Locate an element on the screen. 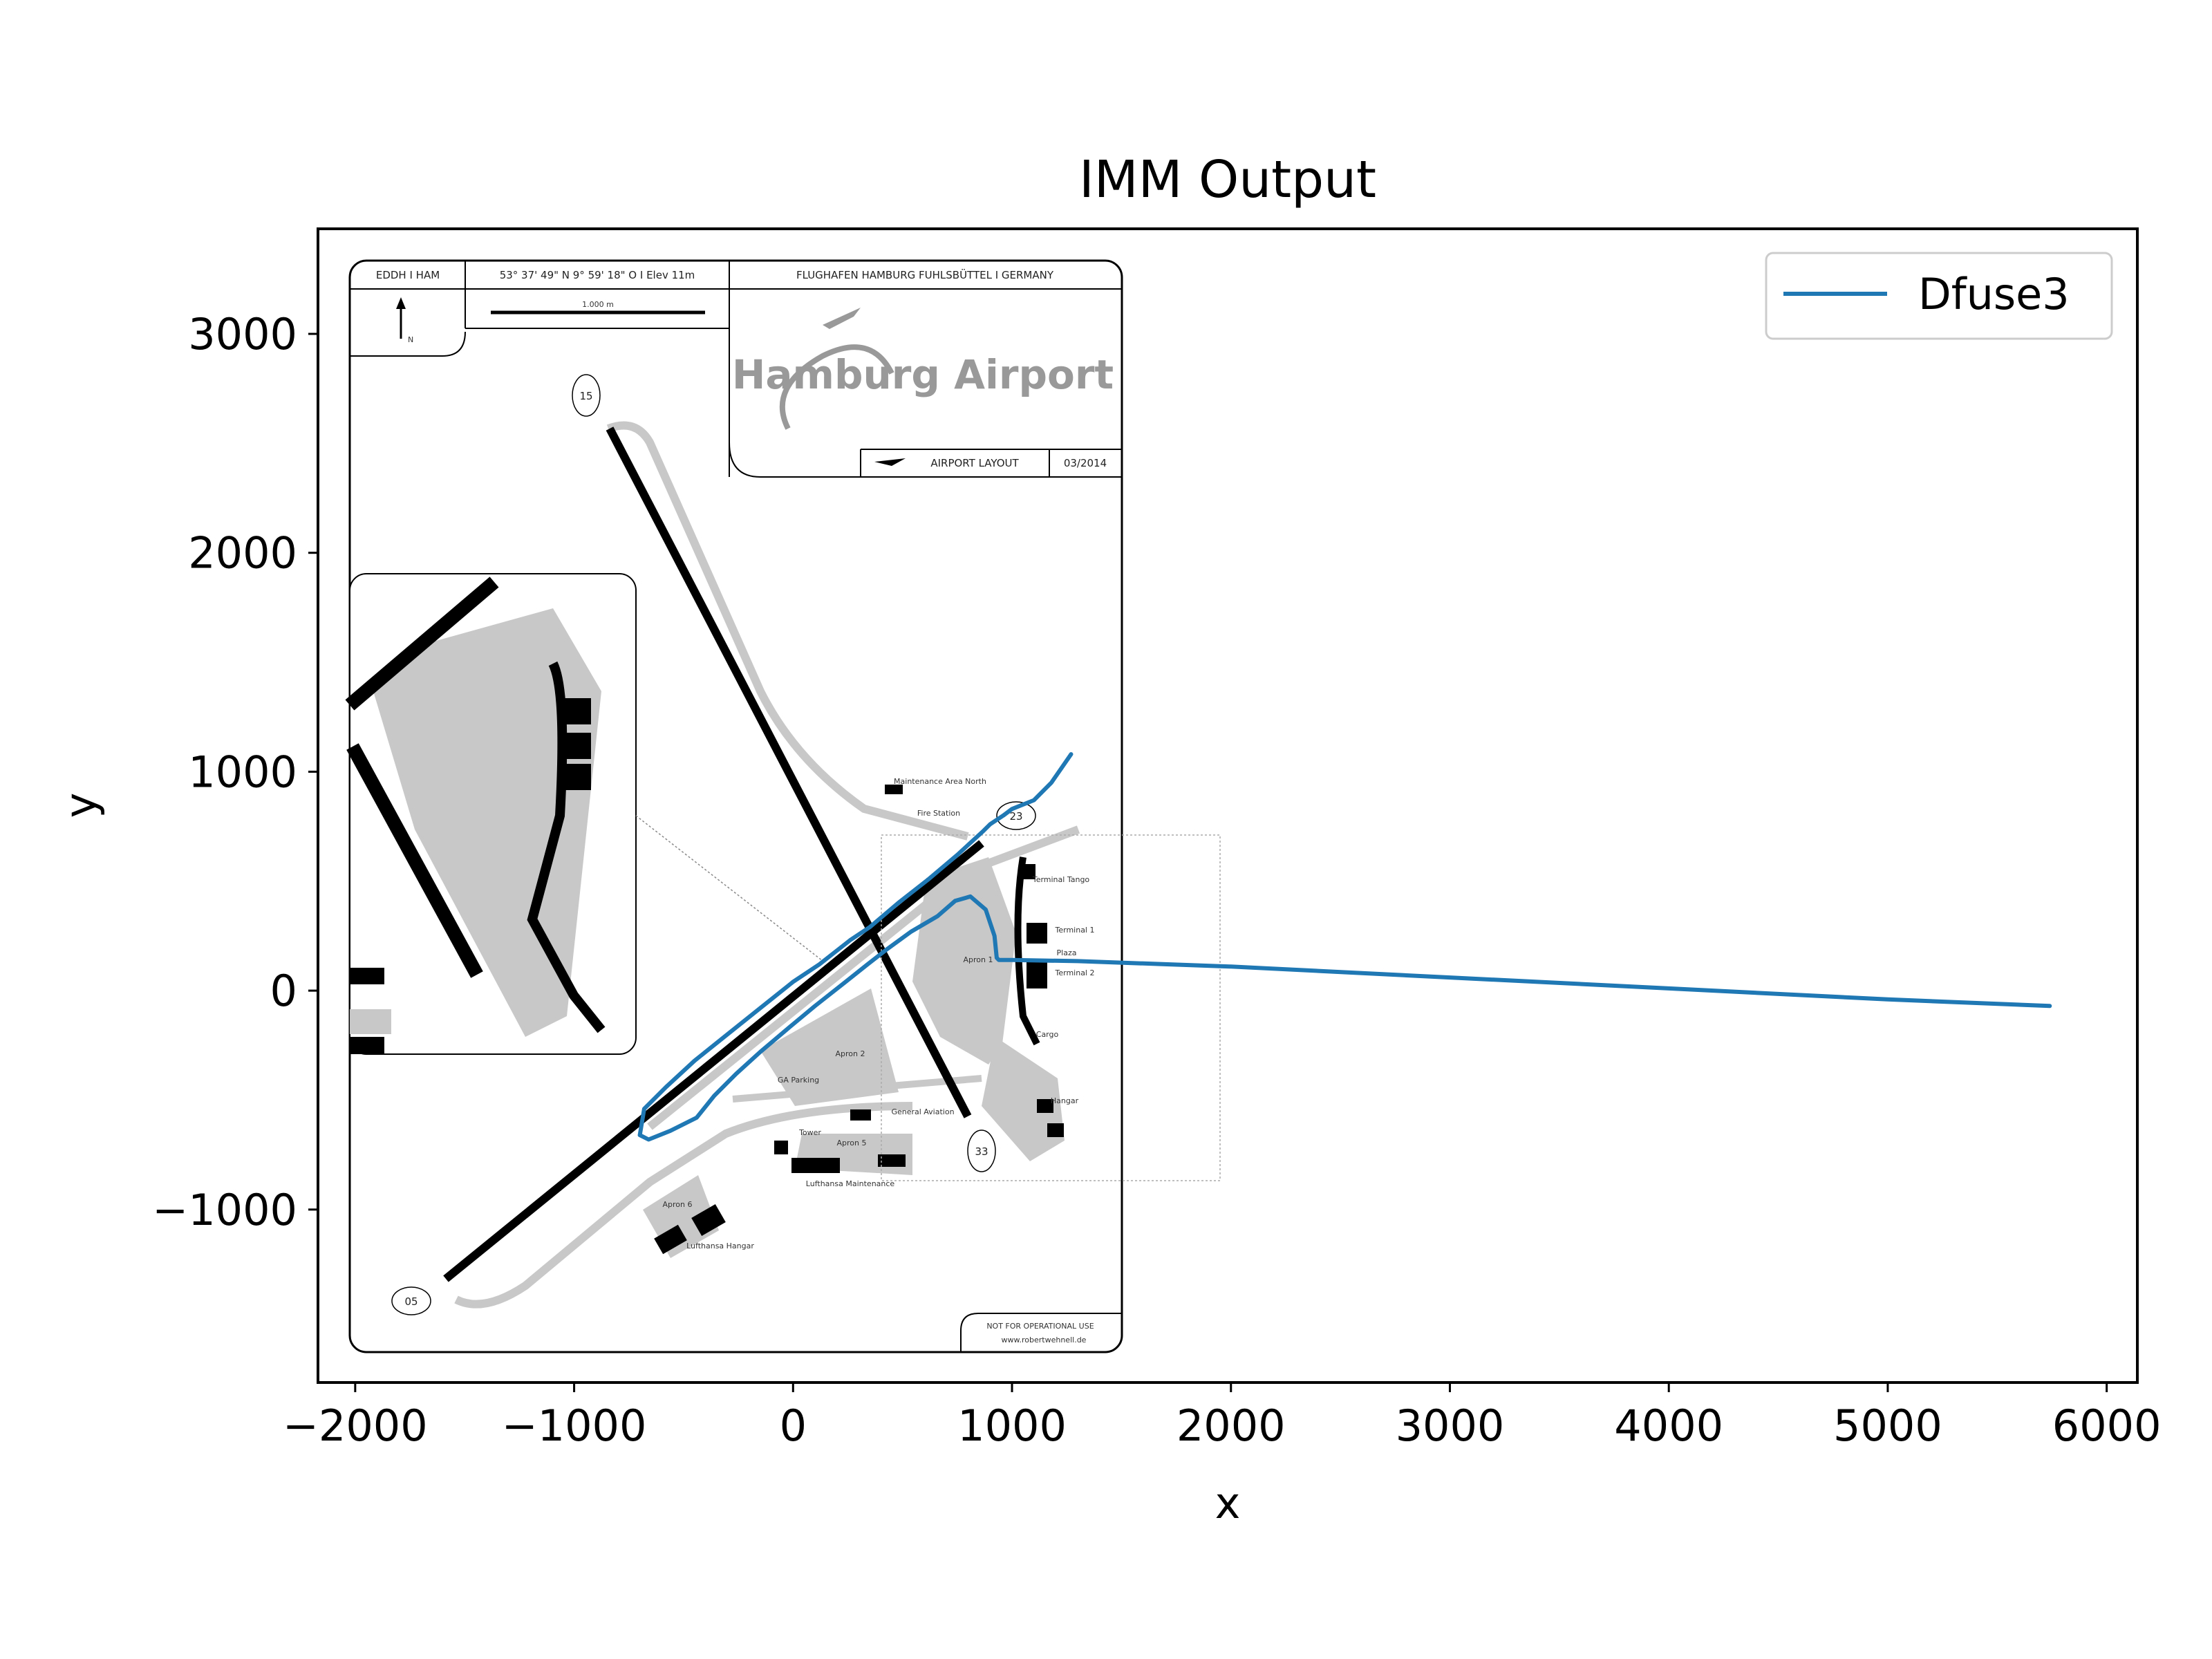 The height and width of the screenshot is (1659, 2212). terminal-1-label: Terminal 1 is located at coordinates (1075, 931).